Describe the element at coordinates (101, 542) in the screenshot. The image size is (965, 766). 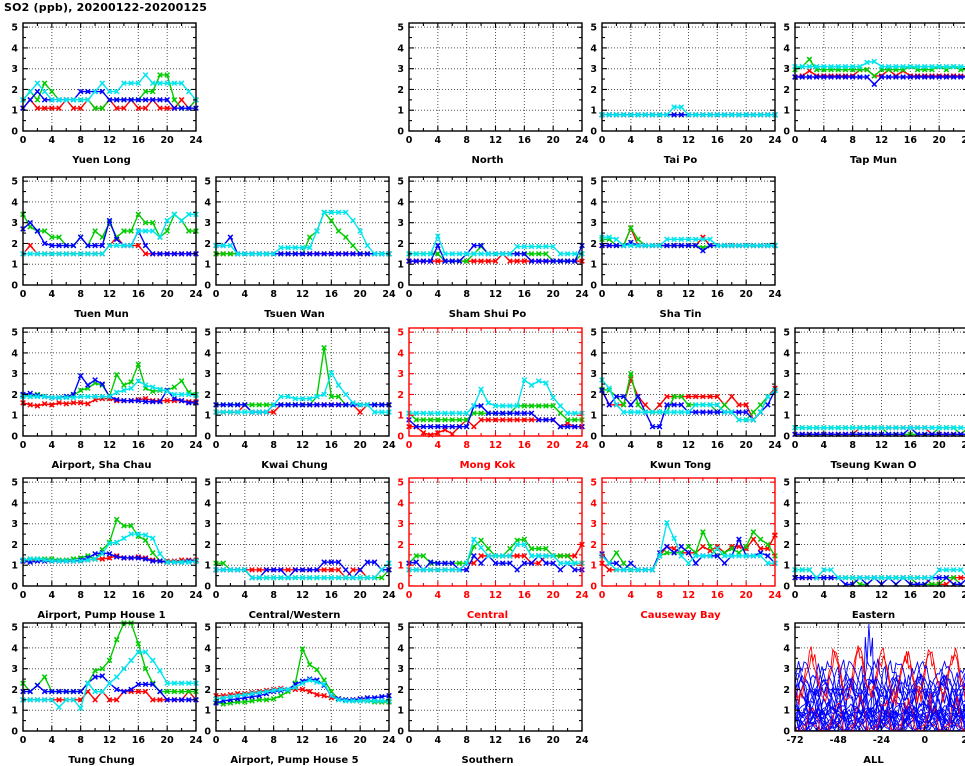
I see `panel-airport-pump-house-1: 0 4 8 12 16 20 24 0 1 2 3 4 5 Airport, Pump House 1` at that location.